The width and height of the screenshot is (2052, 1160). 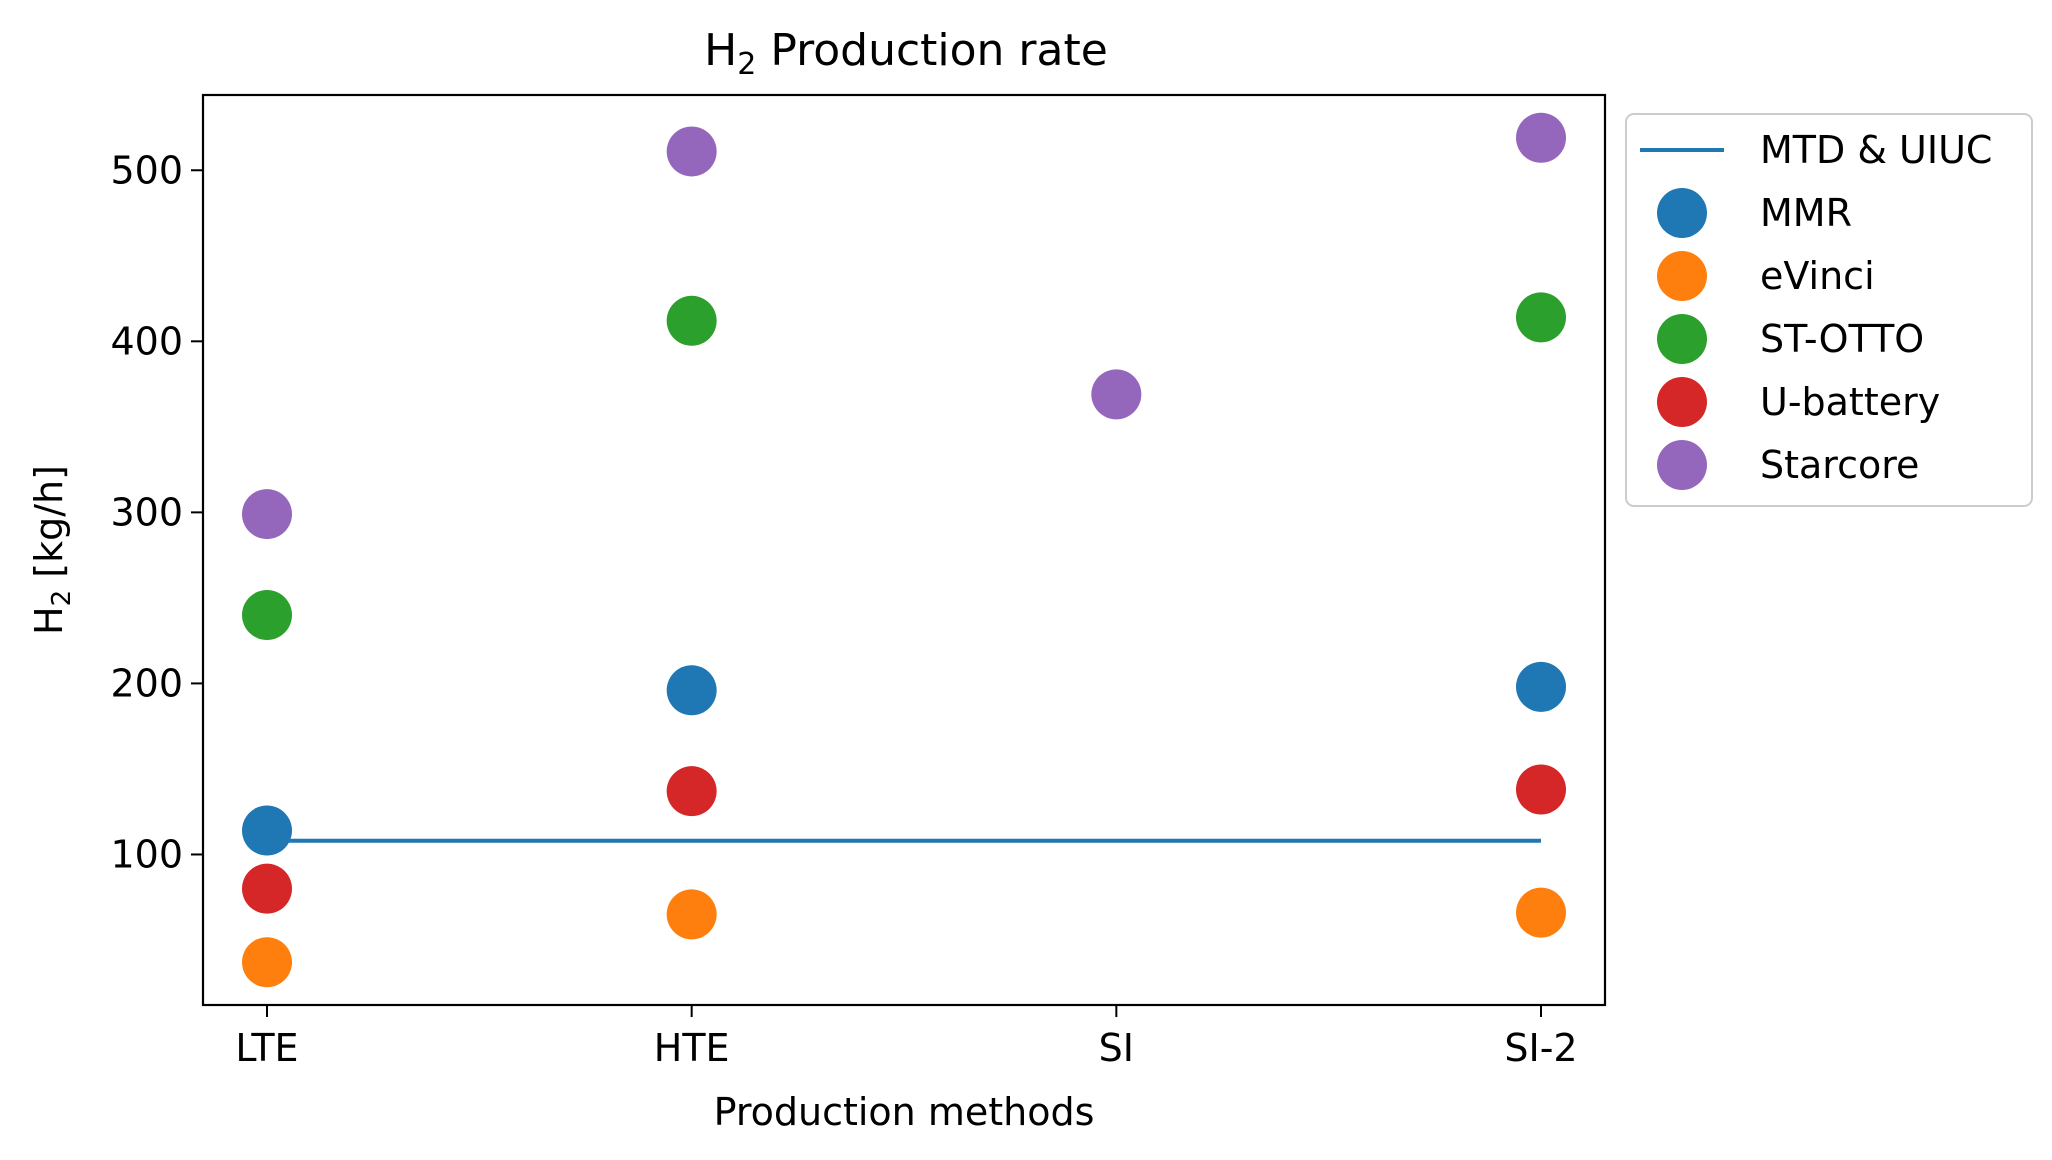 What do you see at coordinates (49, 620) in the screenshot?
I see `y-axis-label-main: H` at bounding box center [49, 620].